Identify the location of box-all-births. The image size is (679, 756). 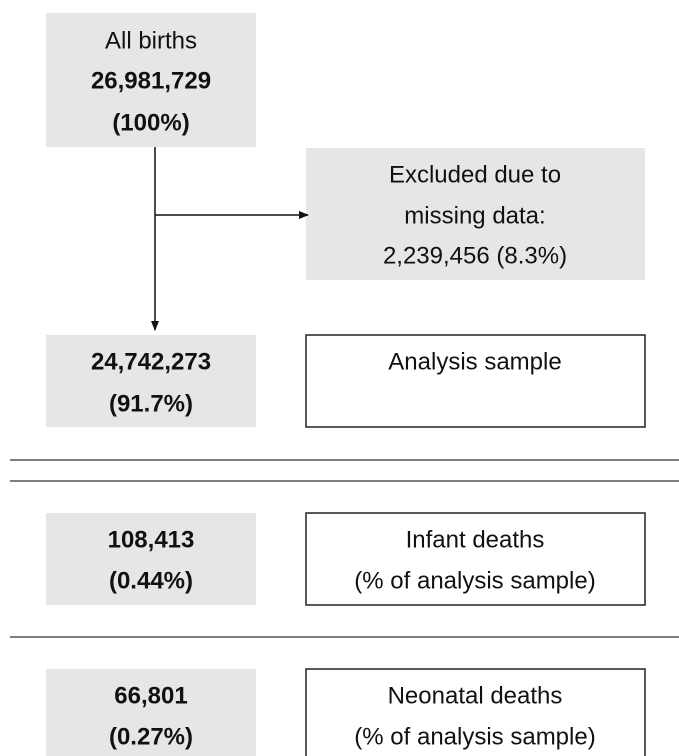
(151, 80).